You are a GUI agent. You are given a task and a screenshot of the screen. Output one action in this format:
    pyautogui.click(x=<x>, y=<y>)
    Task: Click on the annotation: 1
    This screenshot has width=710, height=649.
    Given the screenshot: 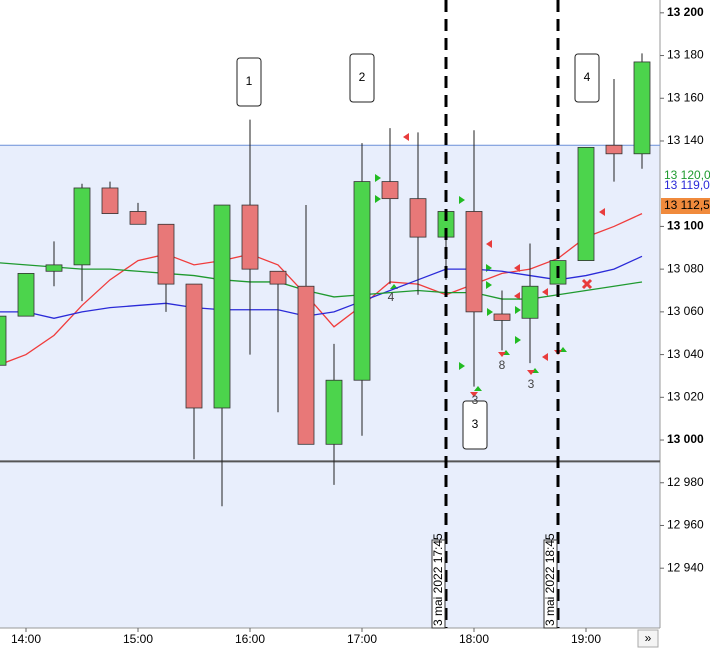 What is the action you would take?
    pyautogui.click(x=249, y=81)
    